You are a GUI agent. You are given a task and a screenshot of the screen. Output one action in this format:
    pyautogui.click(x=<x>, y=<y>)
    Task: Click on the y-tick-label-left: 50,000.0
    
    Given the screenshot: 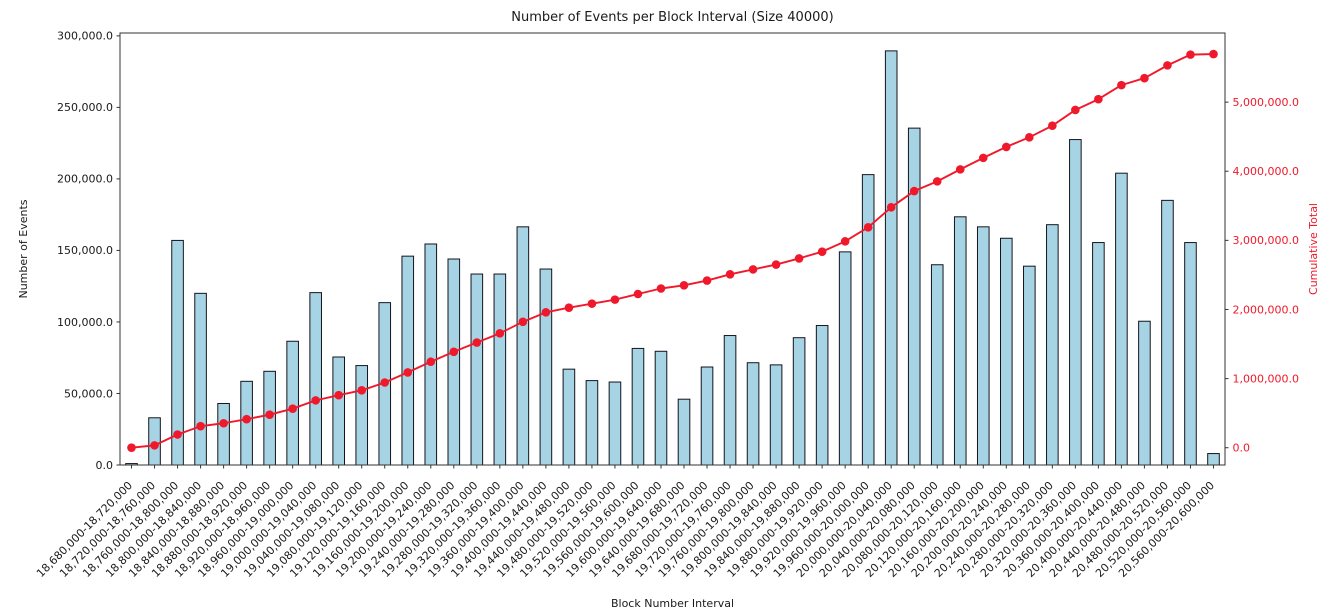 What is the action you would take?
    pyautogui.click(x=88, y=393)
    